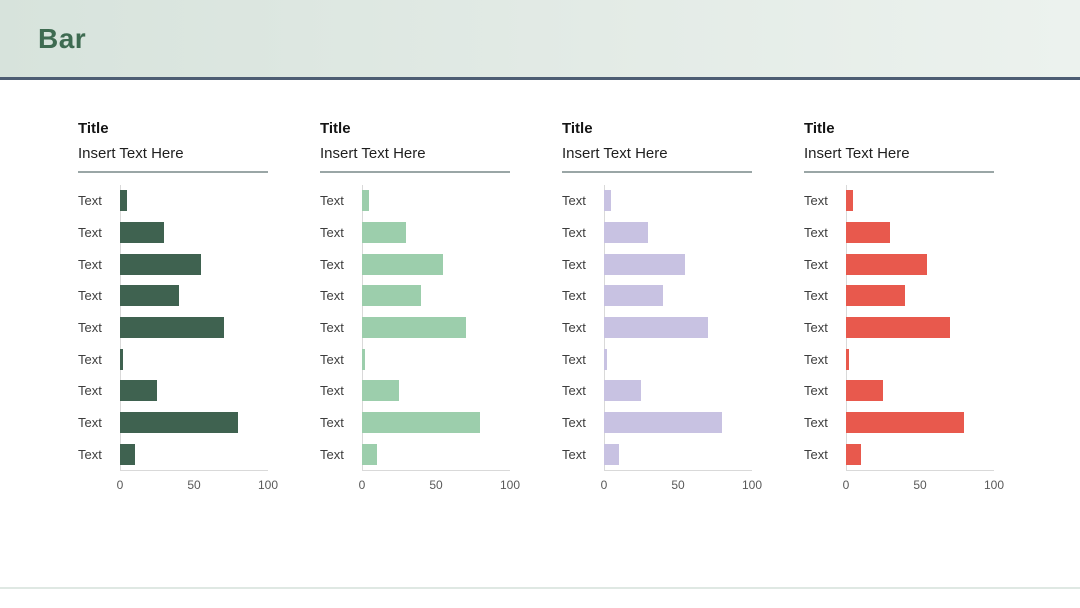 The height and width of the screenshot is (608, 1080). I want to click on page-title: Bar, so click(62, 38).